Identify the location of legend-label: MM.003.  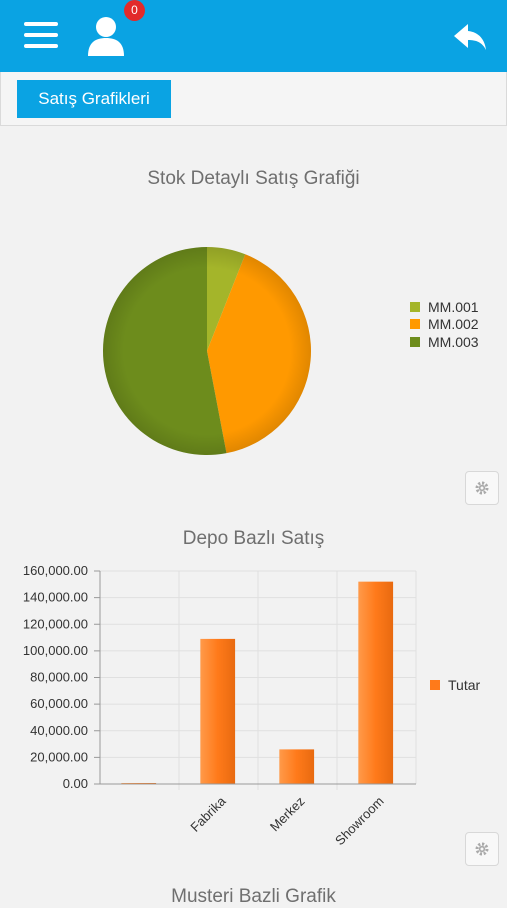
(453, 341).